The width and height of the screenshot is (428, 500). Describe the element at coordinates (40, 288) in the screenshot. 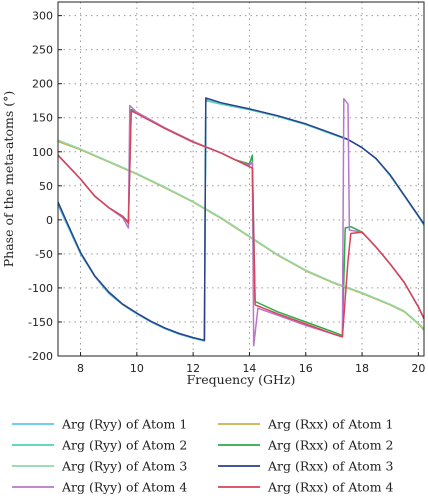

I see `y-tick-label: -100` at that location.